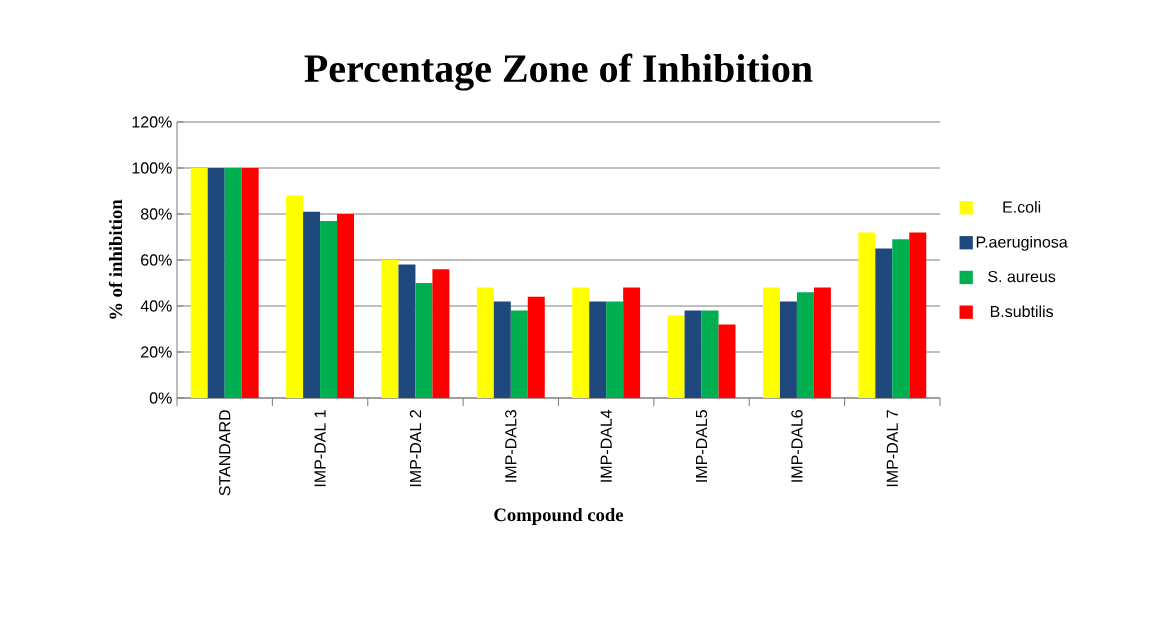 Image resolution: width=1158 pixels, height=618 pixels. I want to click on chart-title: Percentage Zone of Inhibition, so click(558, 72).